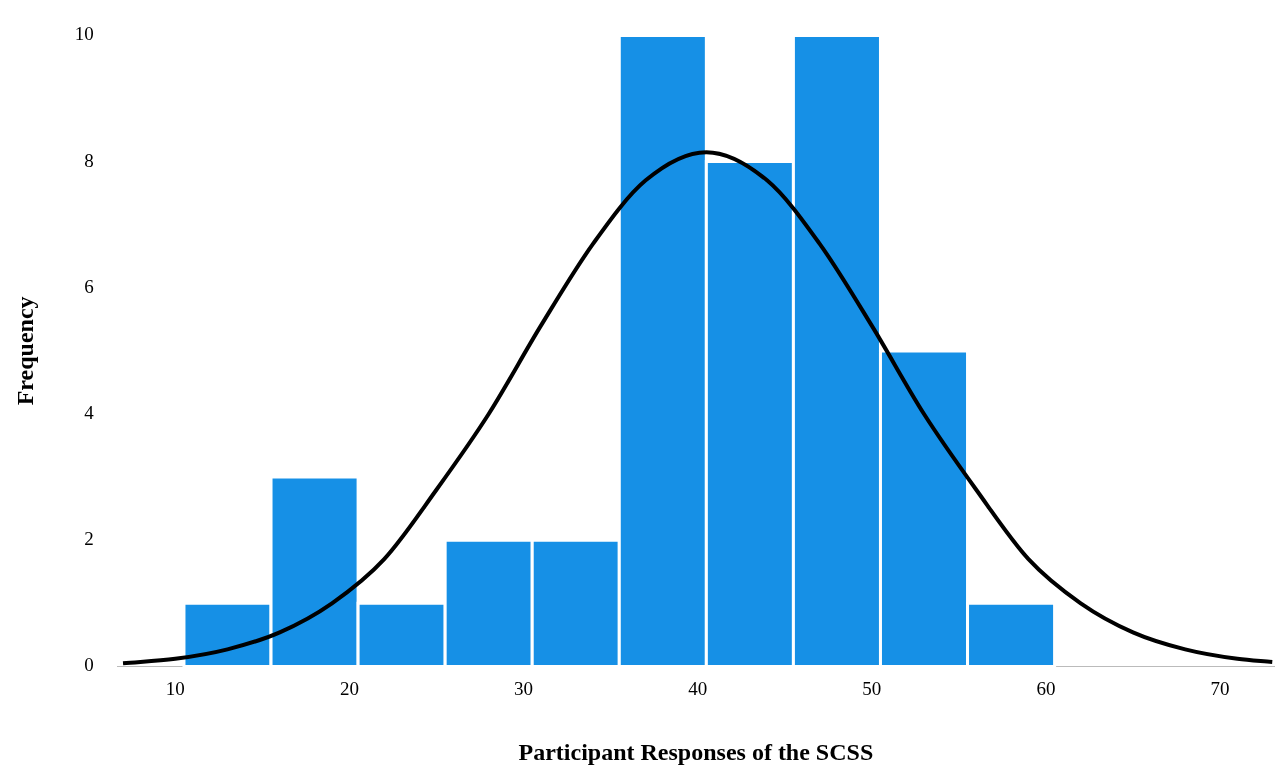  Describe the element at coordinates (524, 688) in the screenshot. I see `x-tick-label: 30` at that location.